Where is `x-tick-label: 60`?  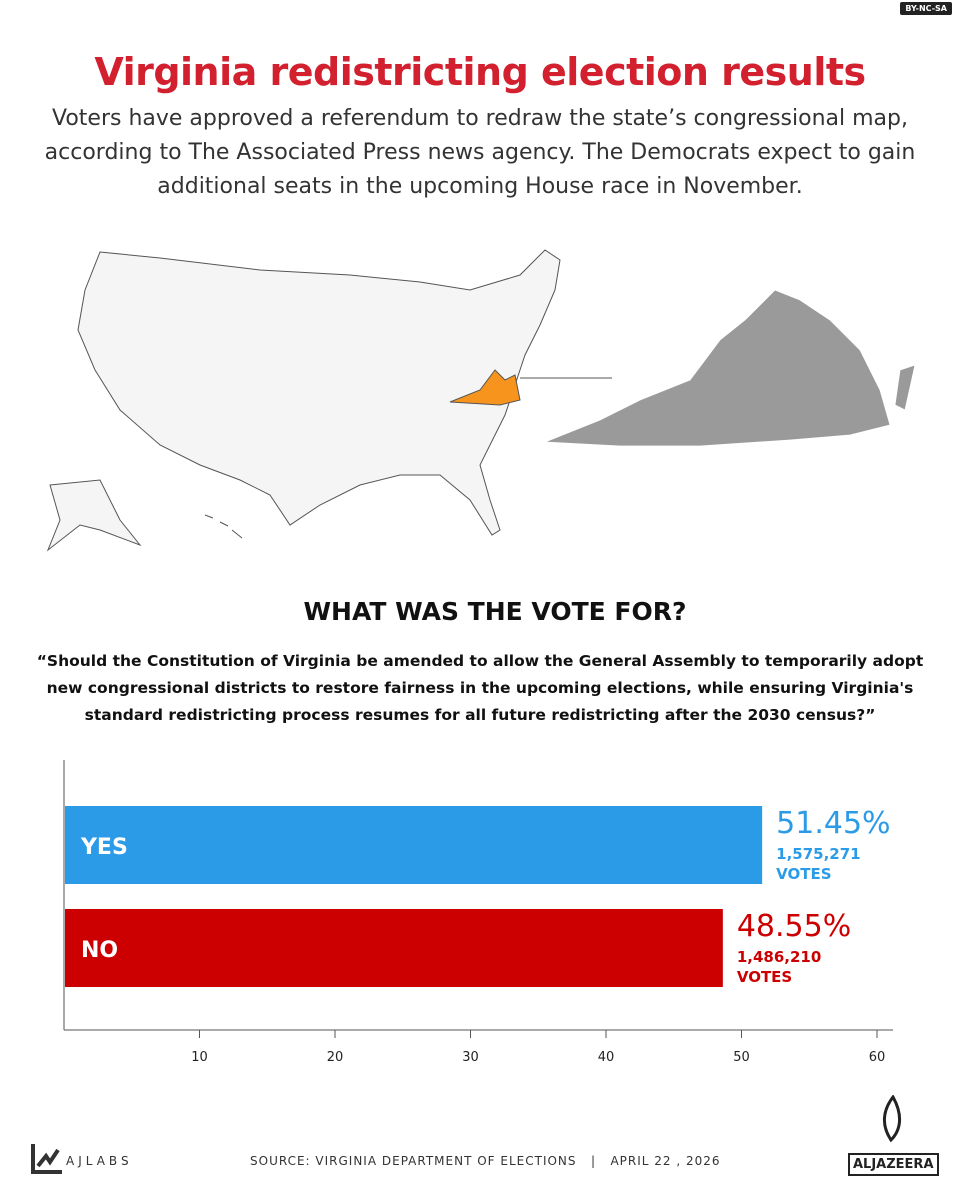 x-tick-label: 60 is located at coordinates (877, 1057).